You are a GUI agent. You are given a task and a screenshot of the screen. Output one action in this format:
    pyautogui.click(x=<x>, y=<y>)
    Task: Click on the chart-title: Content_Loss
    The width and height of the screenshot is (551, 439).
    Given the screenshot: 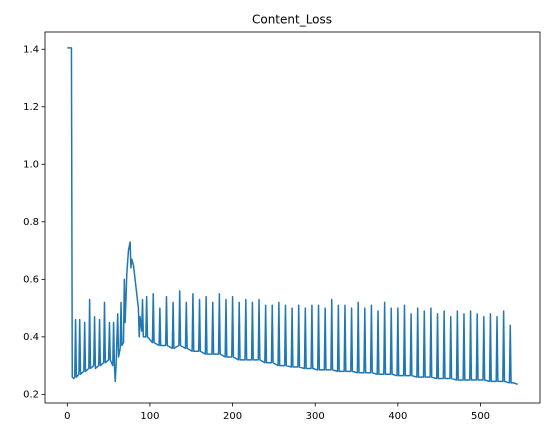 What is the action you would take?
    pyautogui.click(x=292, y=20)
    